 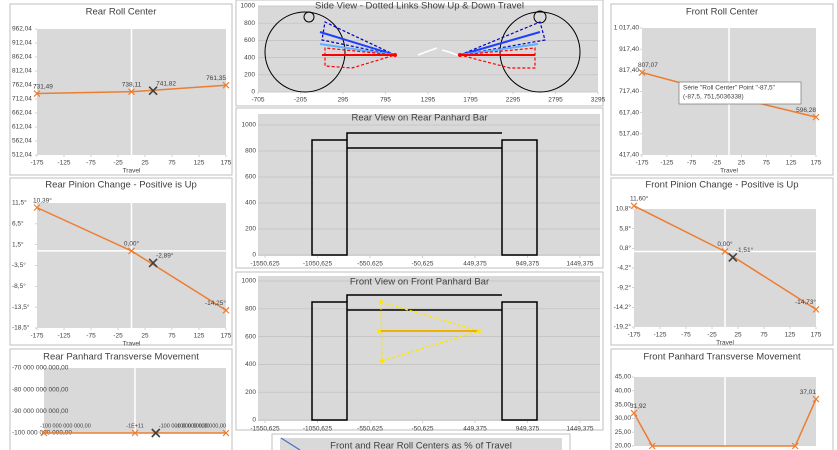 What do you see at coordinates (738, 335) in the screenshot?
I see `x-tick-label: 25` at bounding box center [738, 335].